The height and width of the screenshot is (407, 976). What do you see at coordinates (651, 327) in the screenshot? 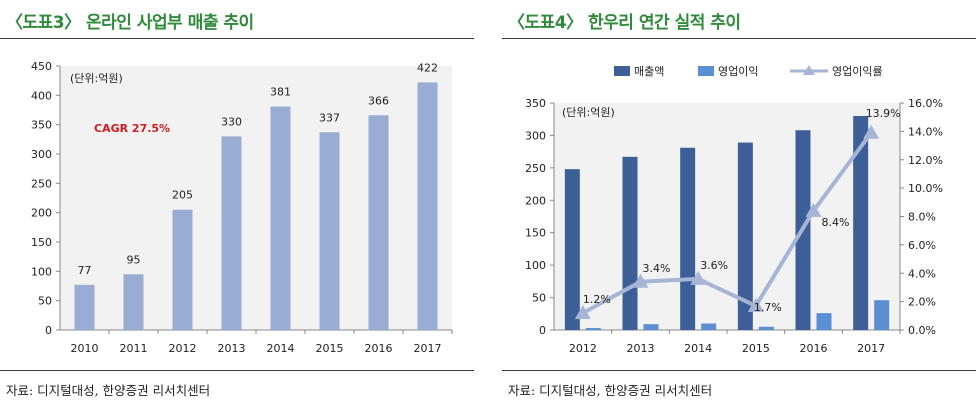
I see `operating-profit-bar-2013` at bounding box center [651, 327].